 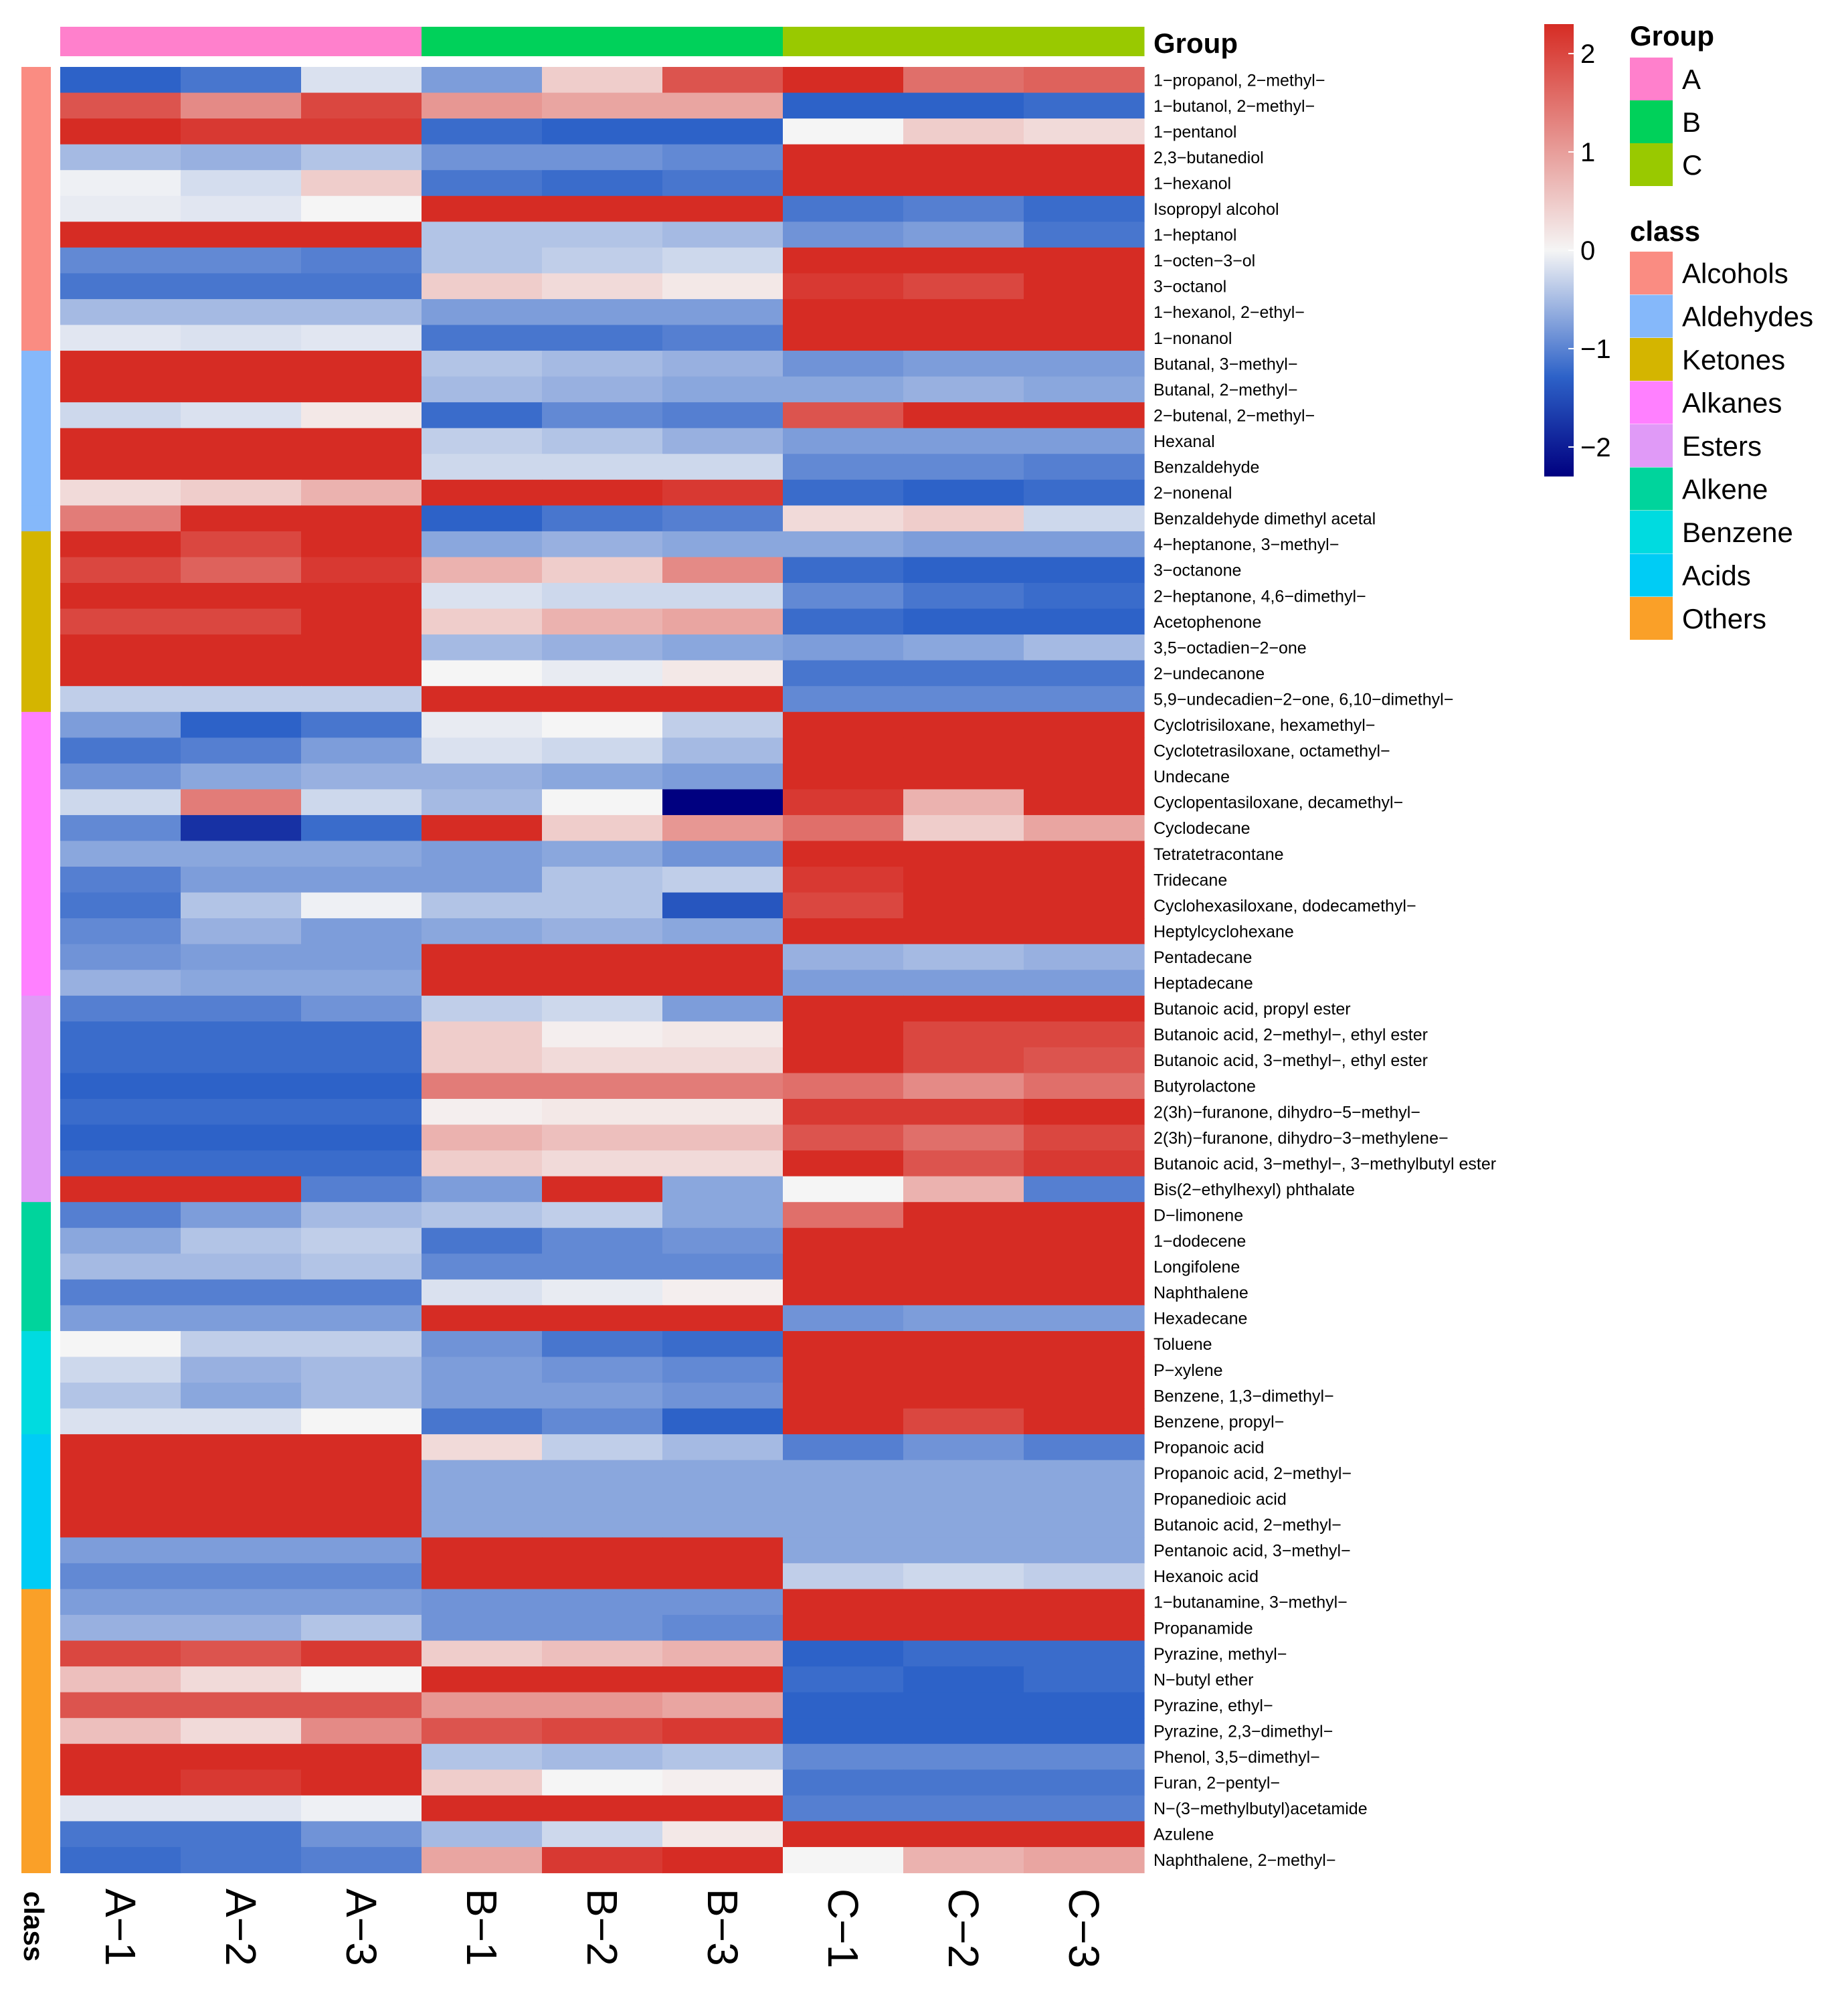 What do you see at coordinates (1578, 250) in the screenshot?
I see `color-scale-legend: 2 1 0 −1 −2` at bounding box center [1578, 250].